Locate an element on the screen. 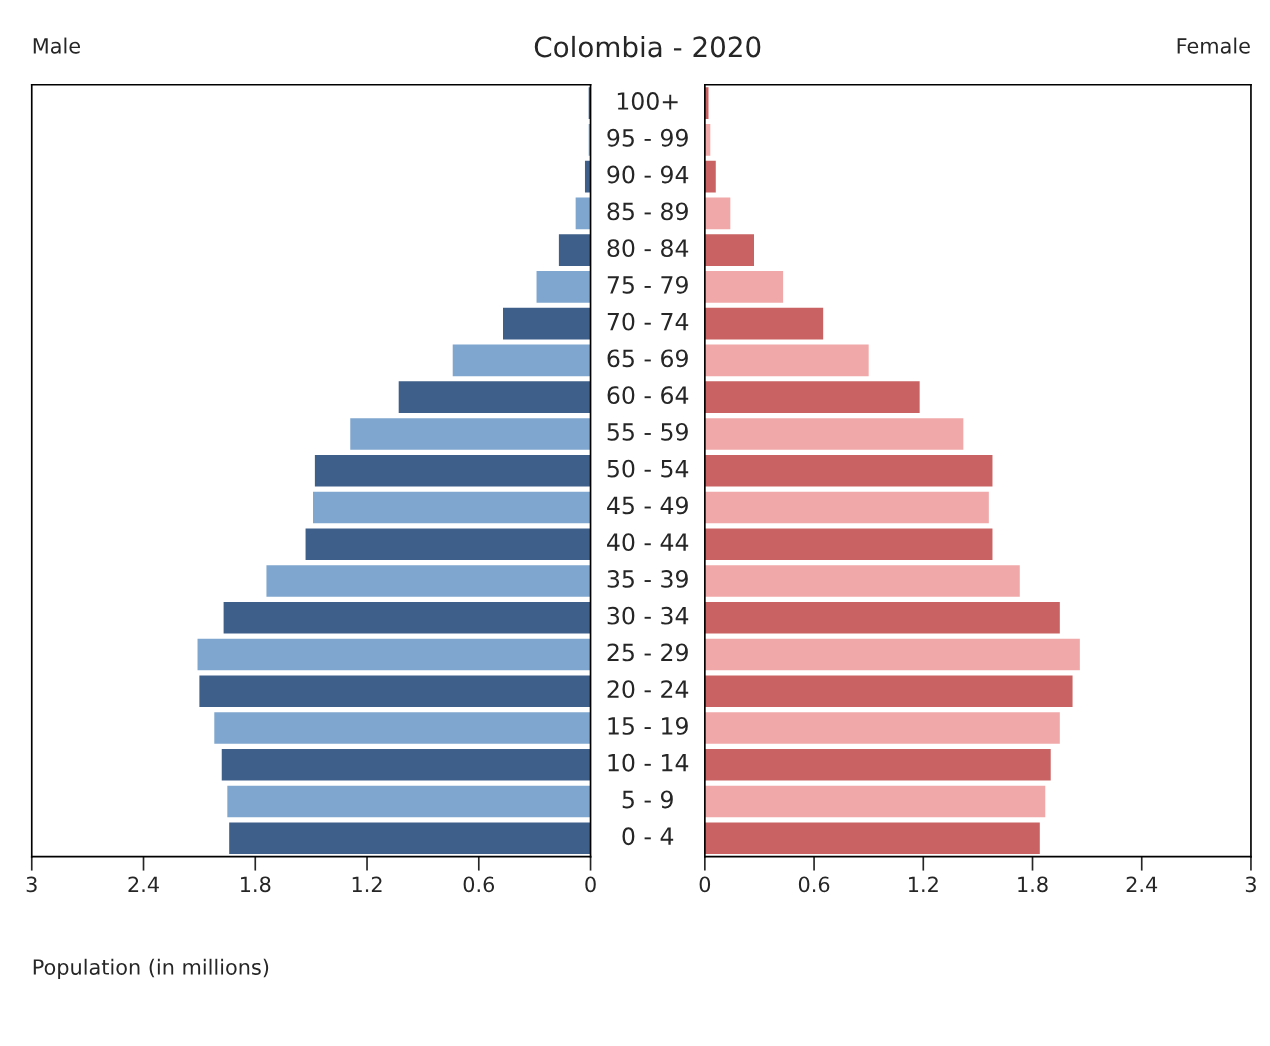 The height and width of the screenshot is (1046, 1270). y-tick-label: 75 - 79 is located at coordinates (647, 284).